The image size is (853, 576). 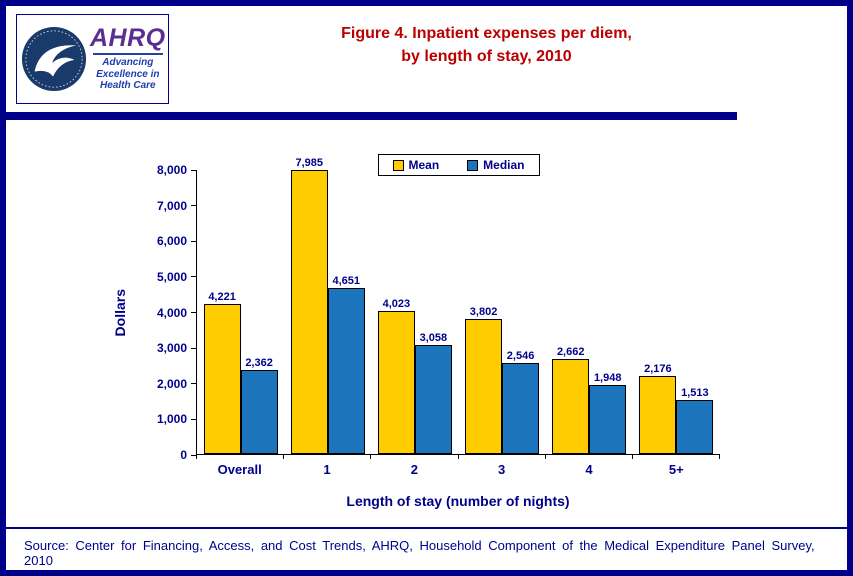 I want to click on footer-divider, so click(x=426, y=528).